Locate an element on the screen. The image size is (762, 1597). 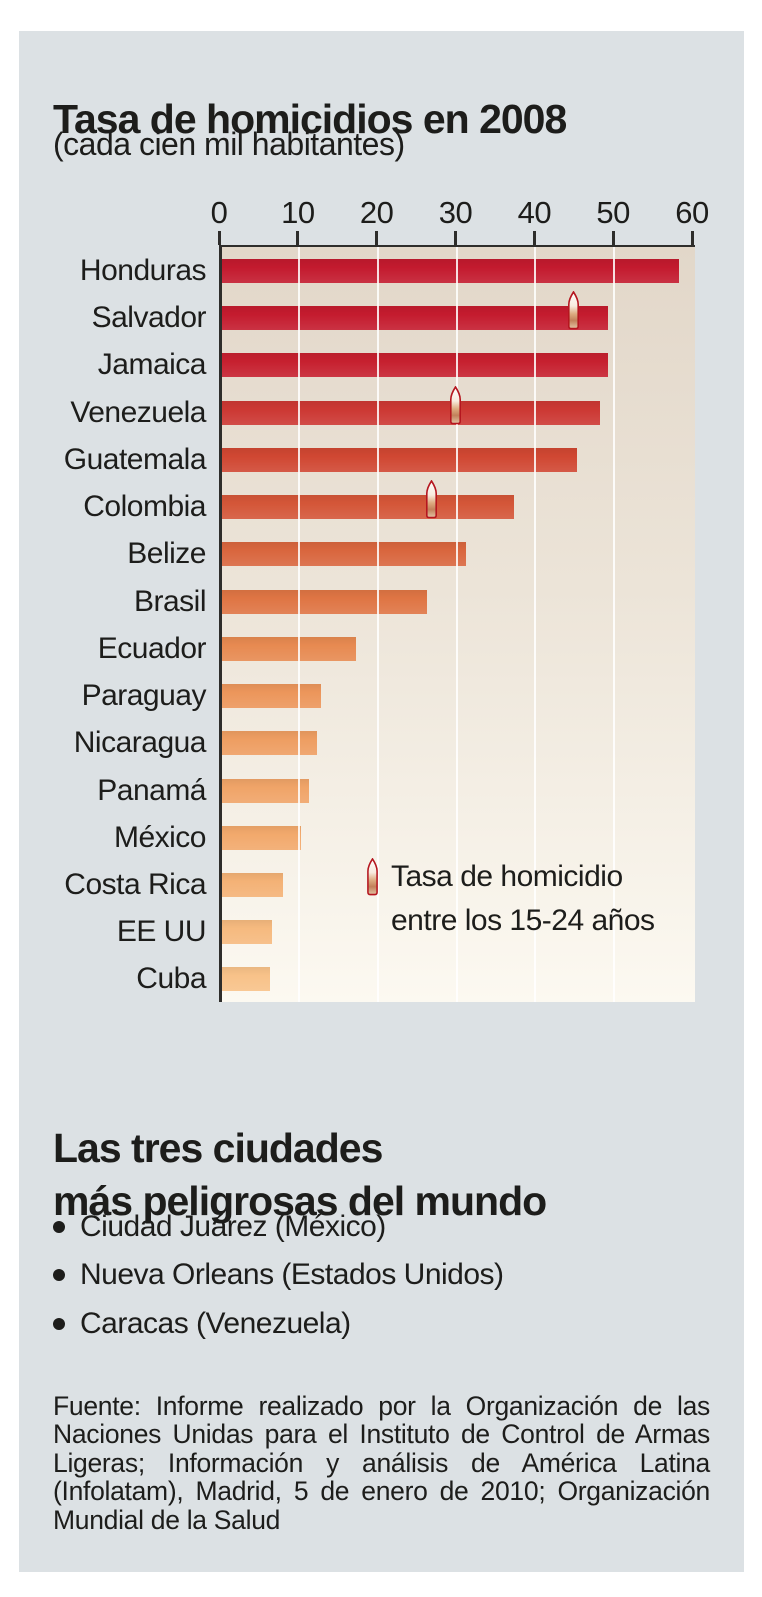
section-title-line-2: más peligrosas del mundo is located at coordinates (300, 1201).